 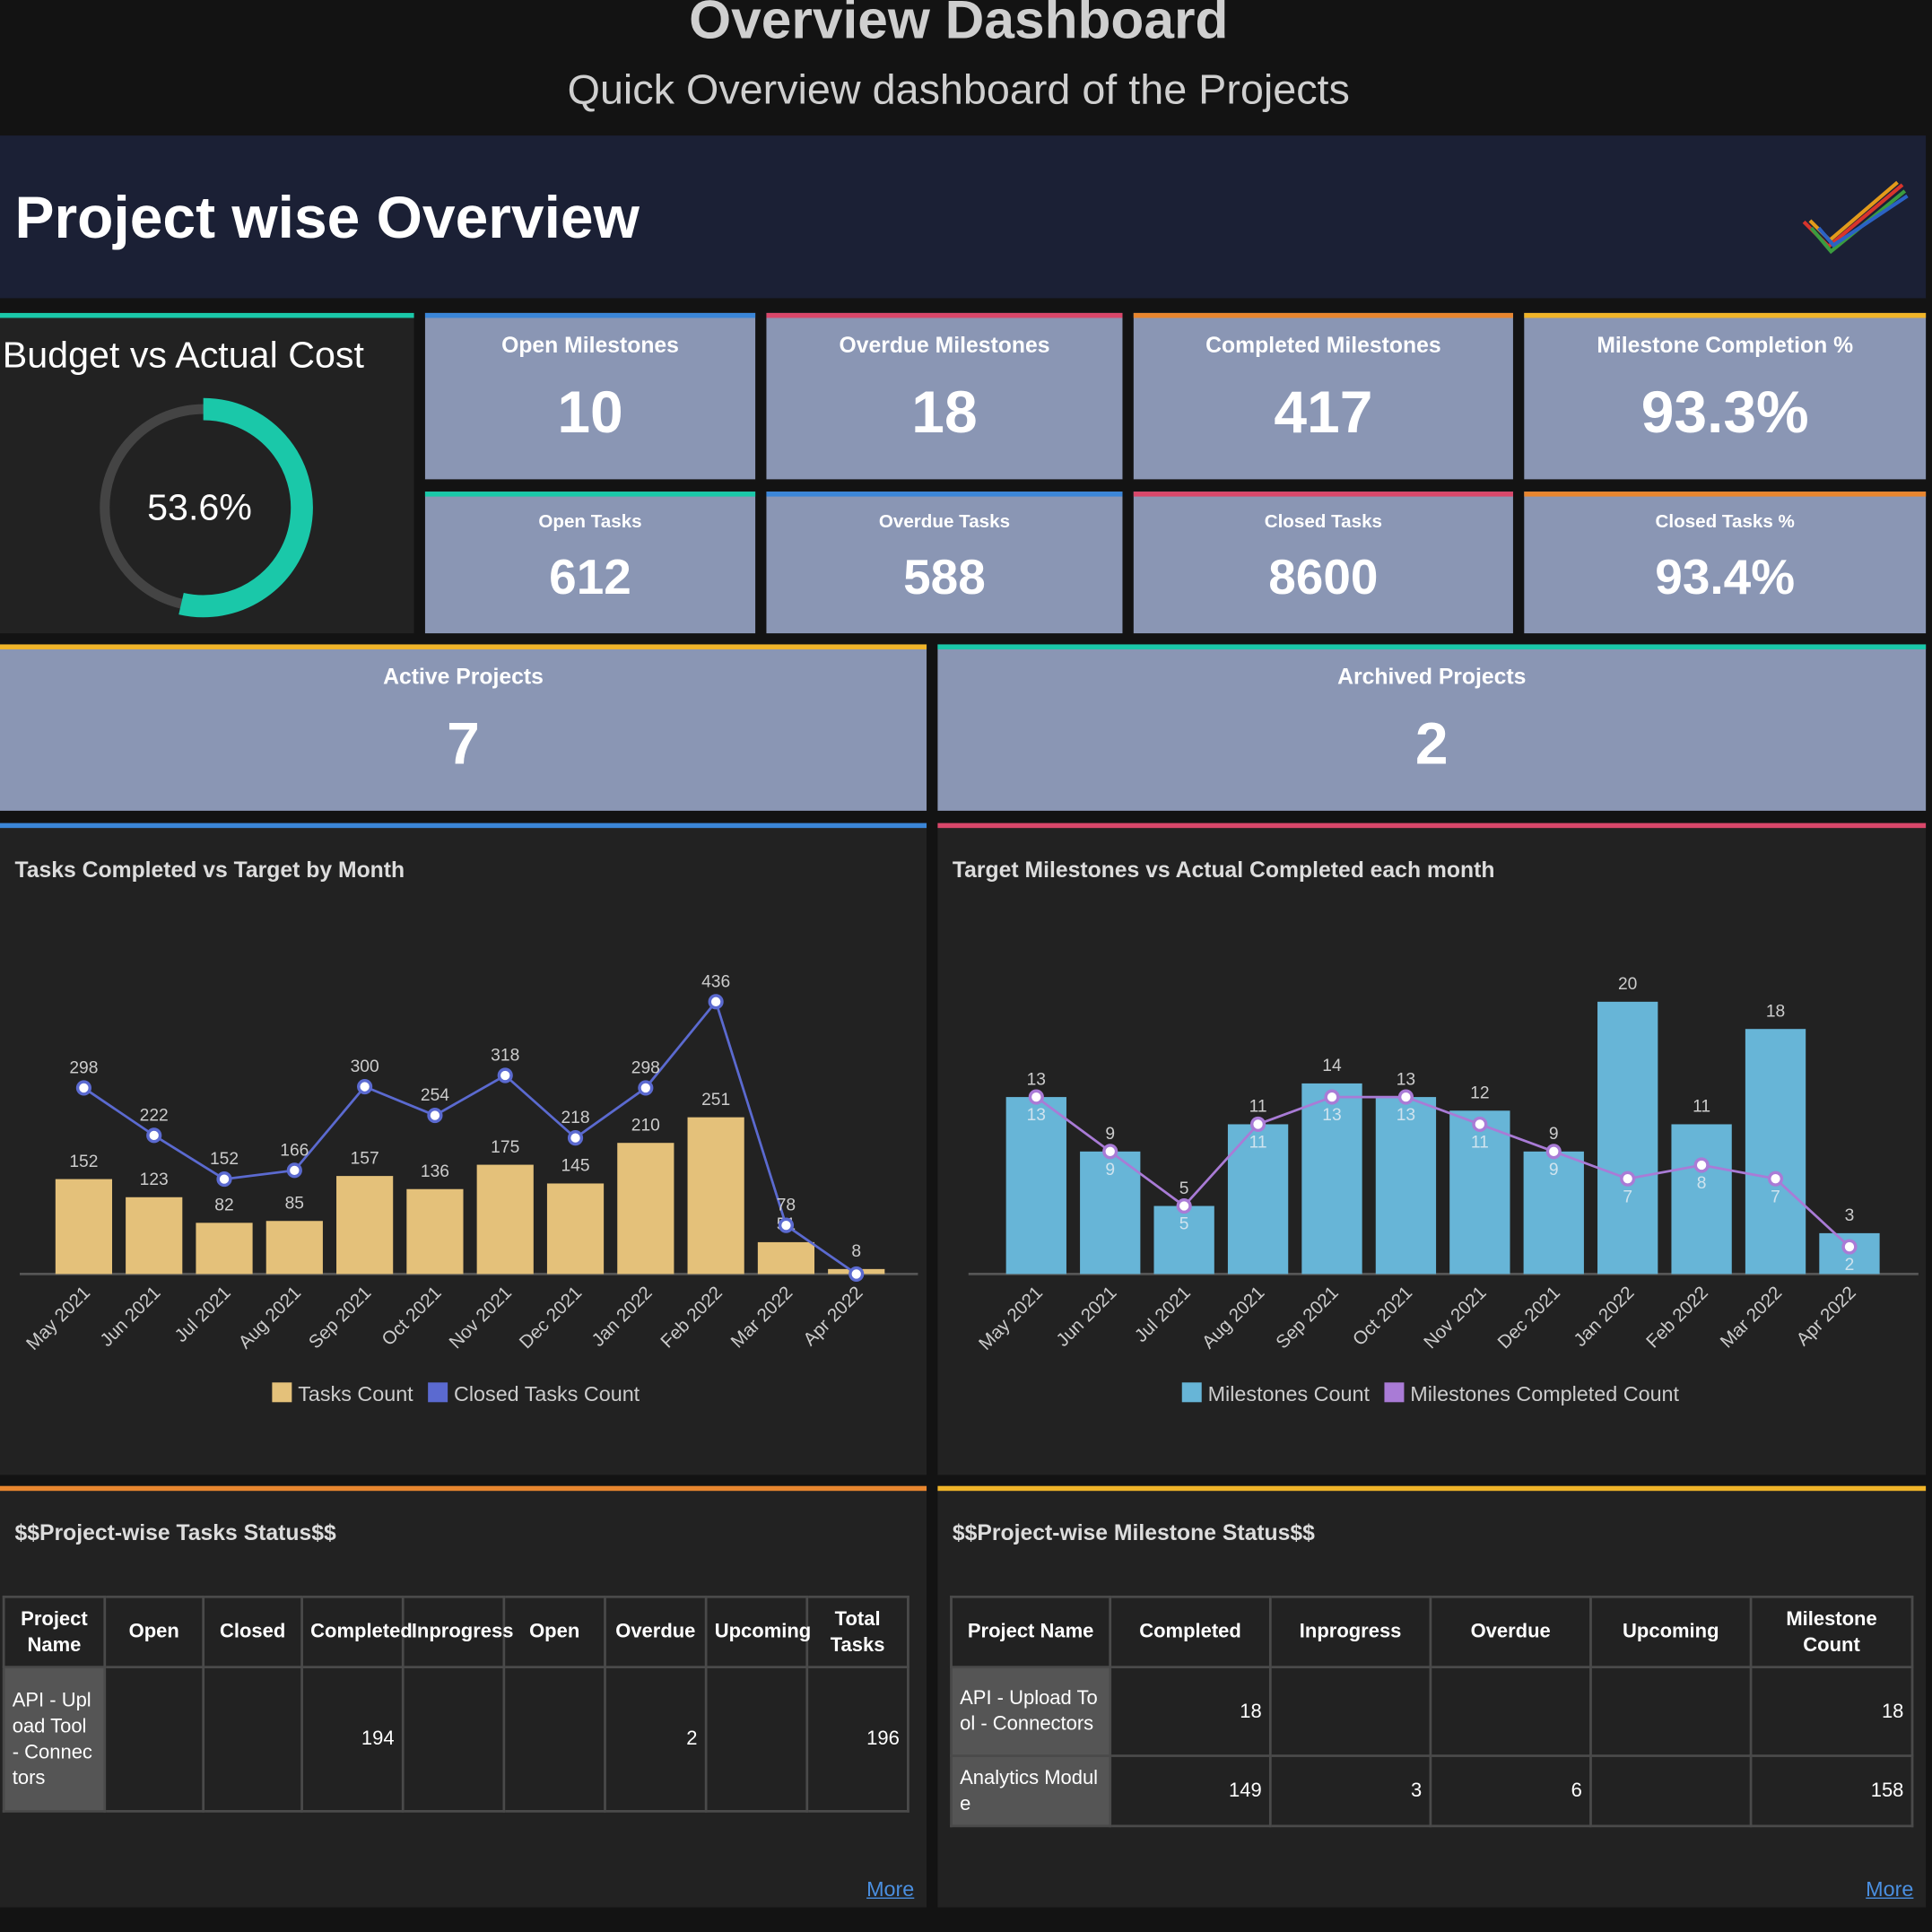 I want to click on line-value-label: 8, so click(x=1702, y=1183).